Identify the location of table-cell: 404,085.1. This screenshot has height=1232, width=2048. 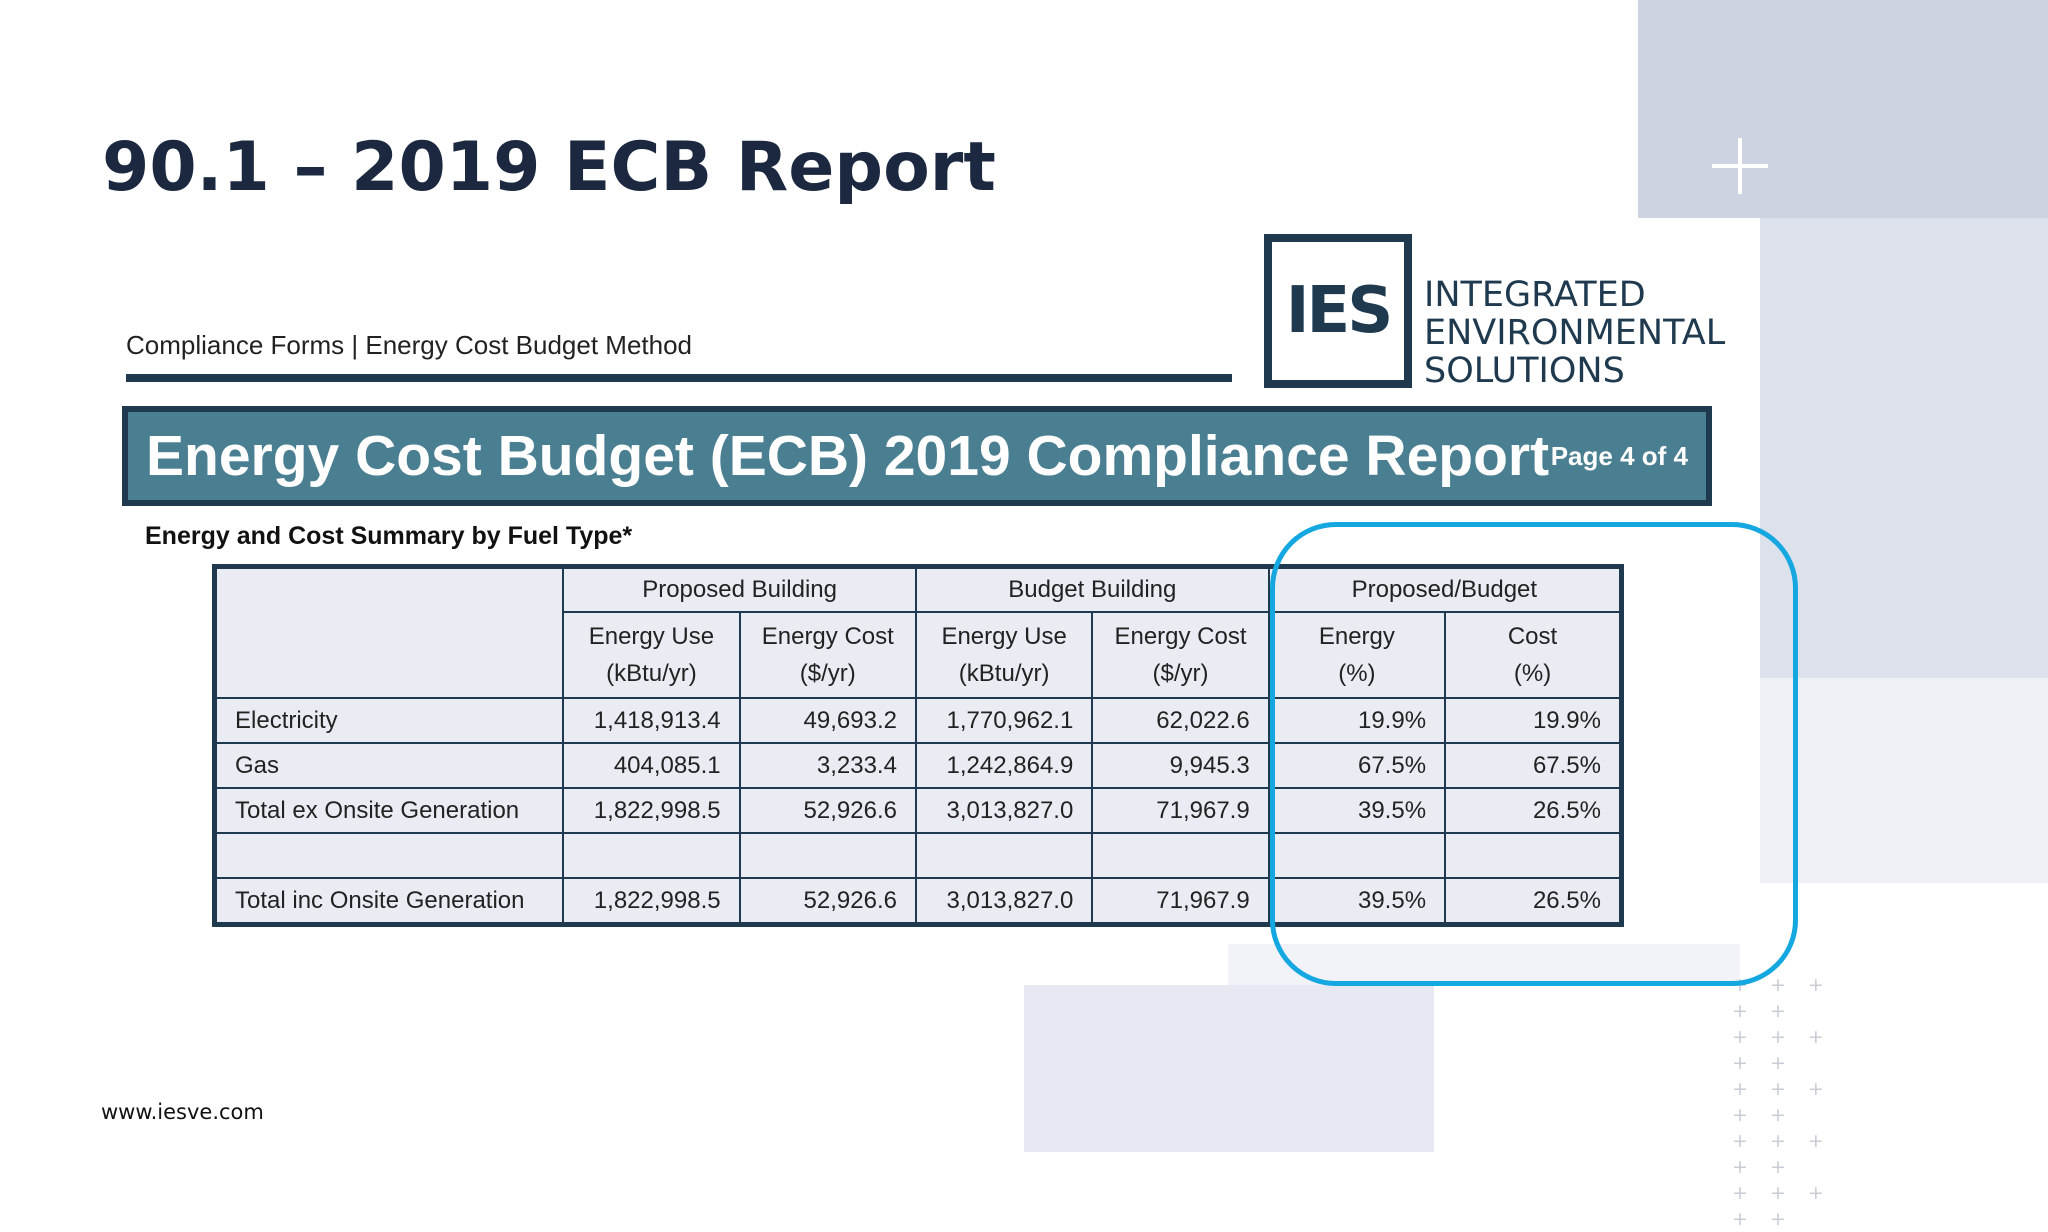
(651, 765).